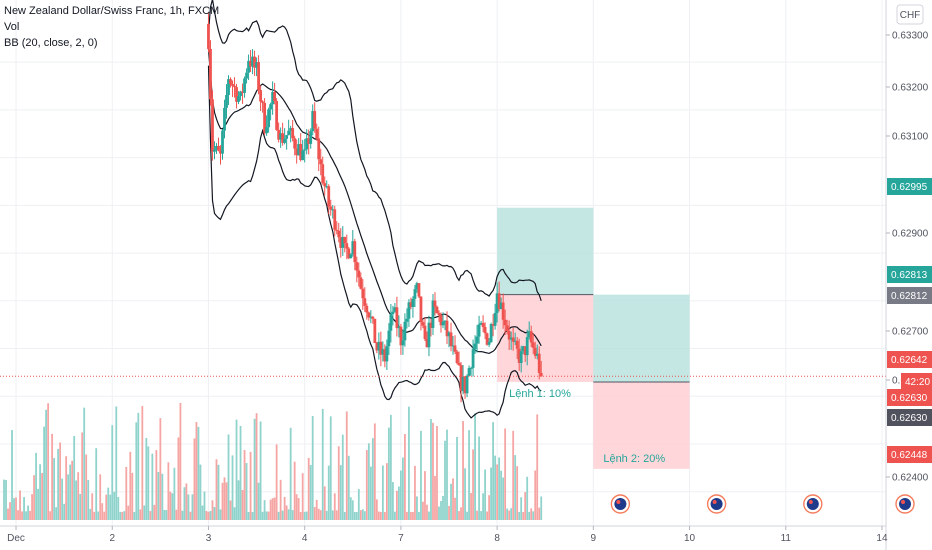 This screenshot has height=550, width=932. What do you see at coordinates (812, 504) in the screenshot?
I see `flag-icon` at bounding box center [812, 504].